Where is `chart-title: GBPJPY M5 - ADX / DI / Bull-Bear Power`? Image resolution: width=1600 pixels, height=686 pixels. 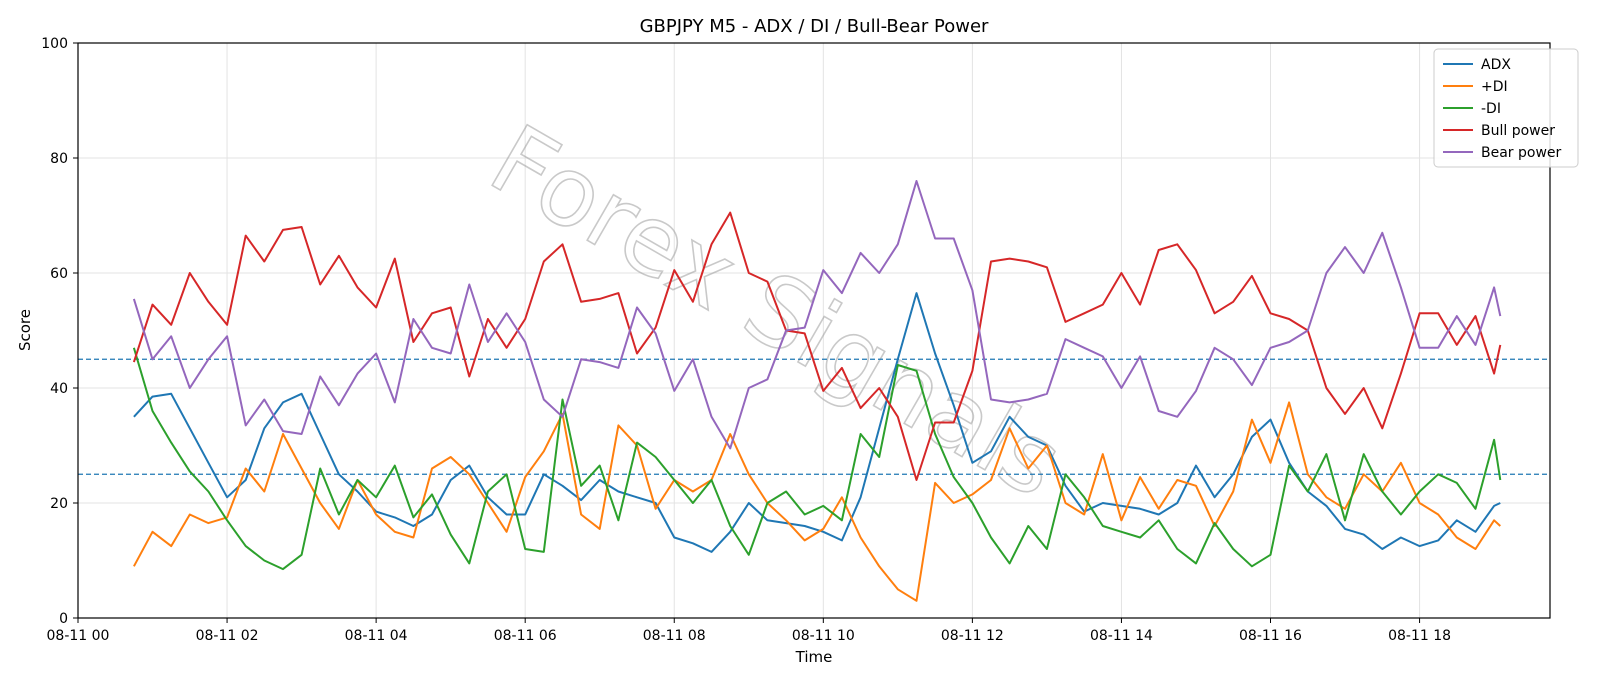
chart-title: GBPJPY M5 - ADX / DI / Bull-Bear Power is located at coordinates (814, 26).